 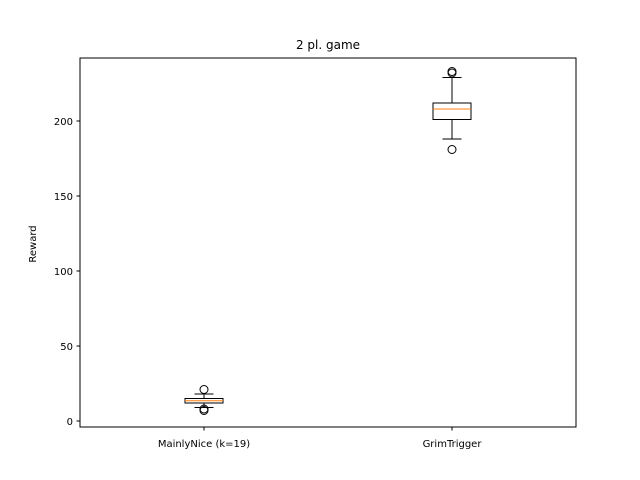 What do you see at coordinates (70, 422) in the screenshot?
I see `y-tick-label: 0` at bounding box center [70, 422].